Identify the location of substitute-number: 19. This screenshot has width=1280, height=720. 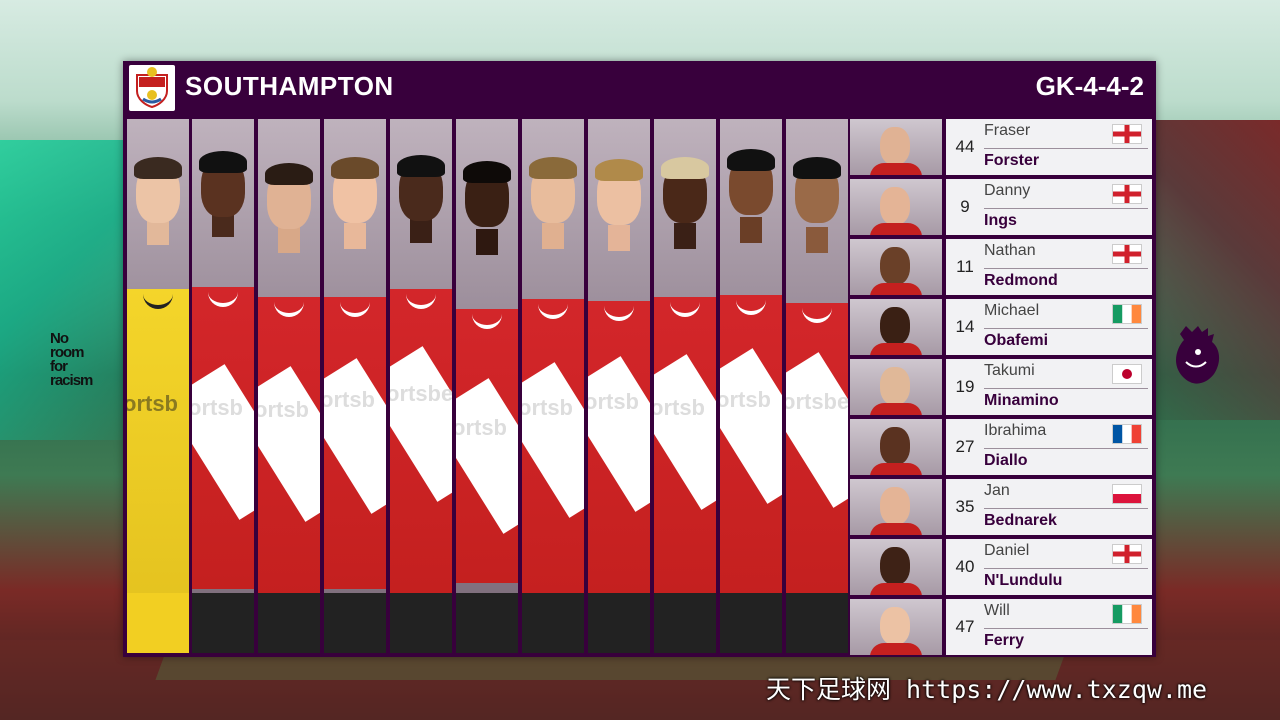
(965, 386).